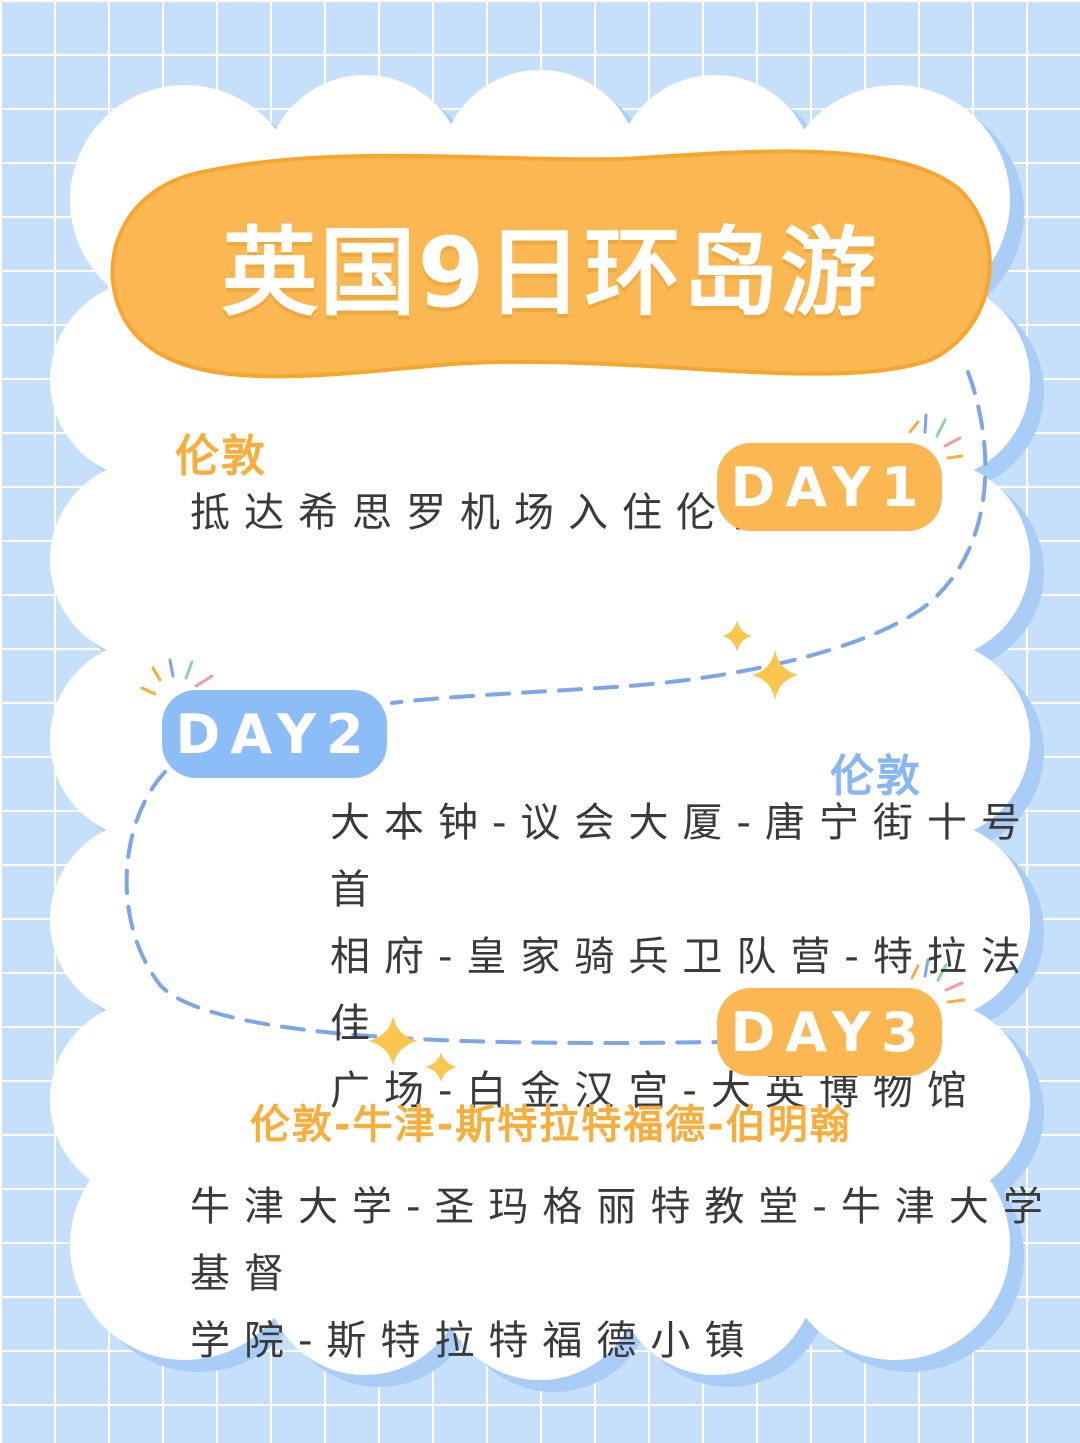  What do you see at coordinates (829, 1032) in the screenshot?
I see `day3-badge: DAY3` at bounding box center [829, 1032].